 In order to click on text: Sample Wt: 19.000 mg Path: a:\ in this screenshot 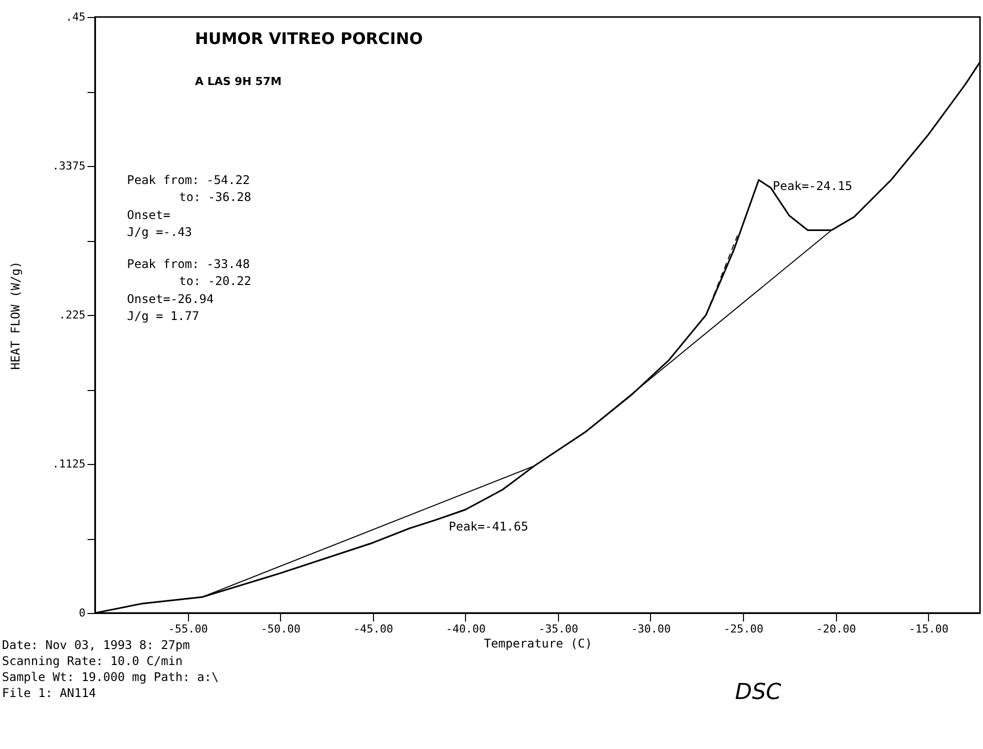, I will do `click(110, 677)`.